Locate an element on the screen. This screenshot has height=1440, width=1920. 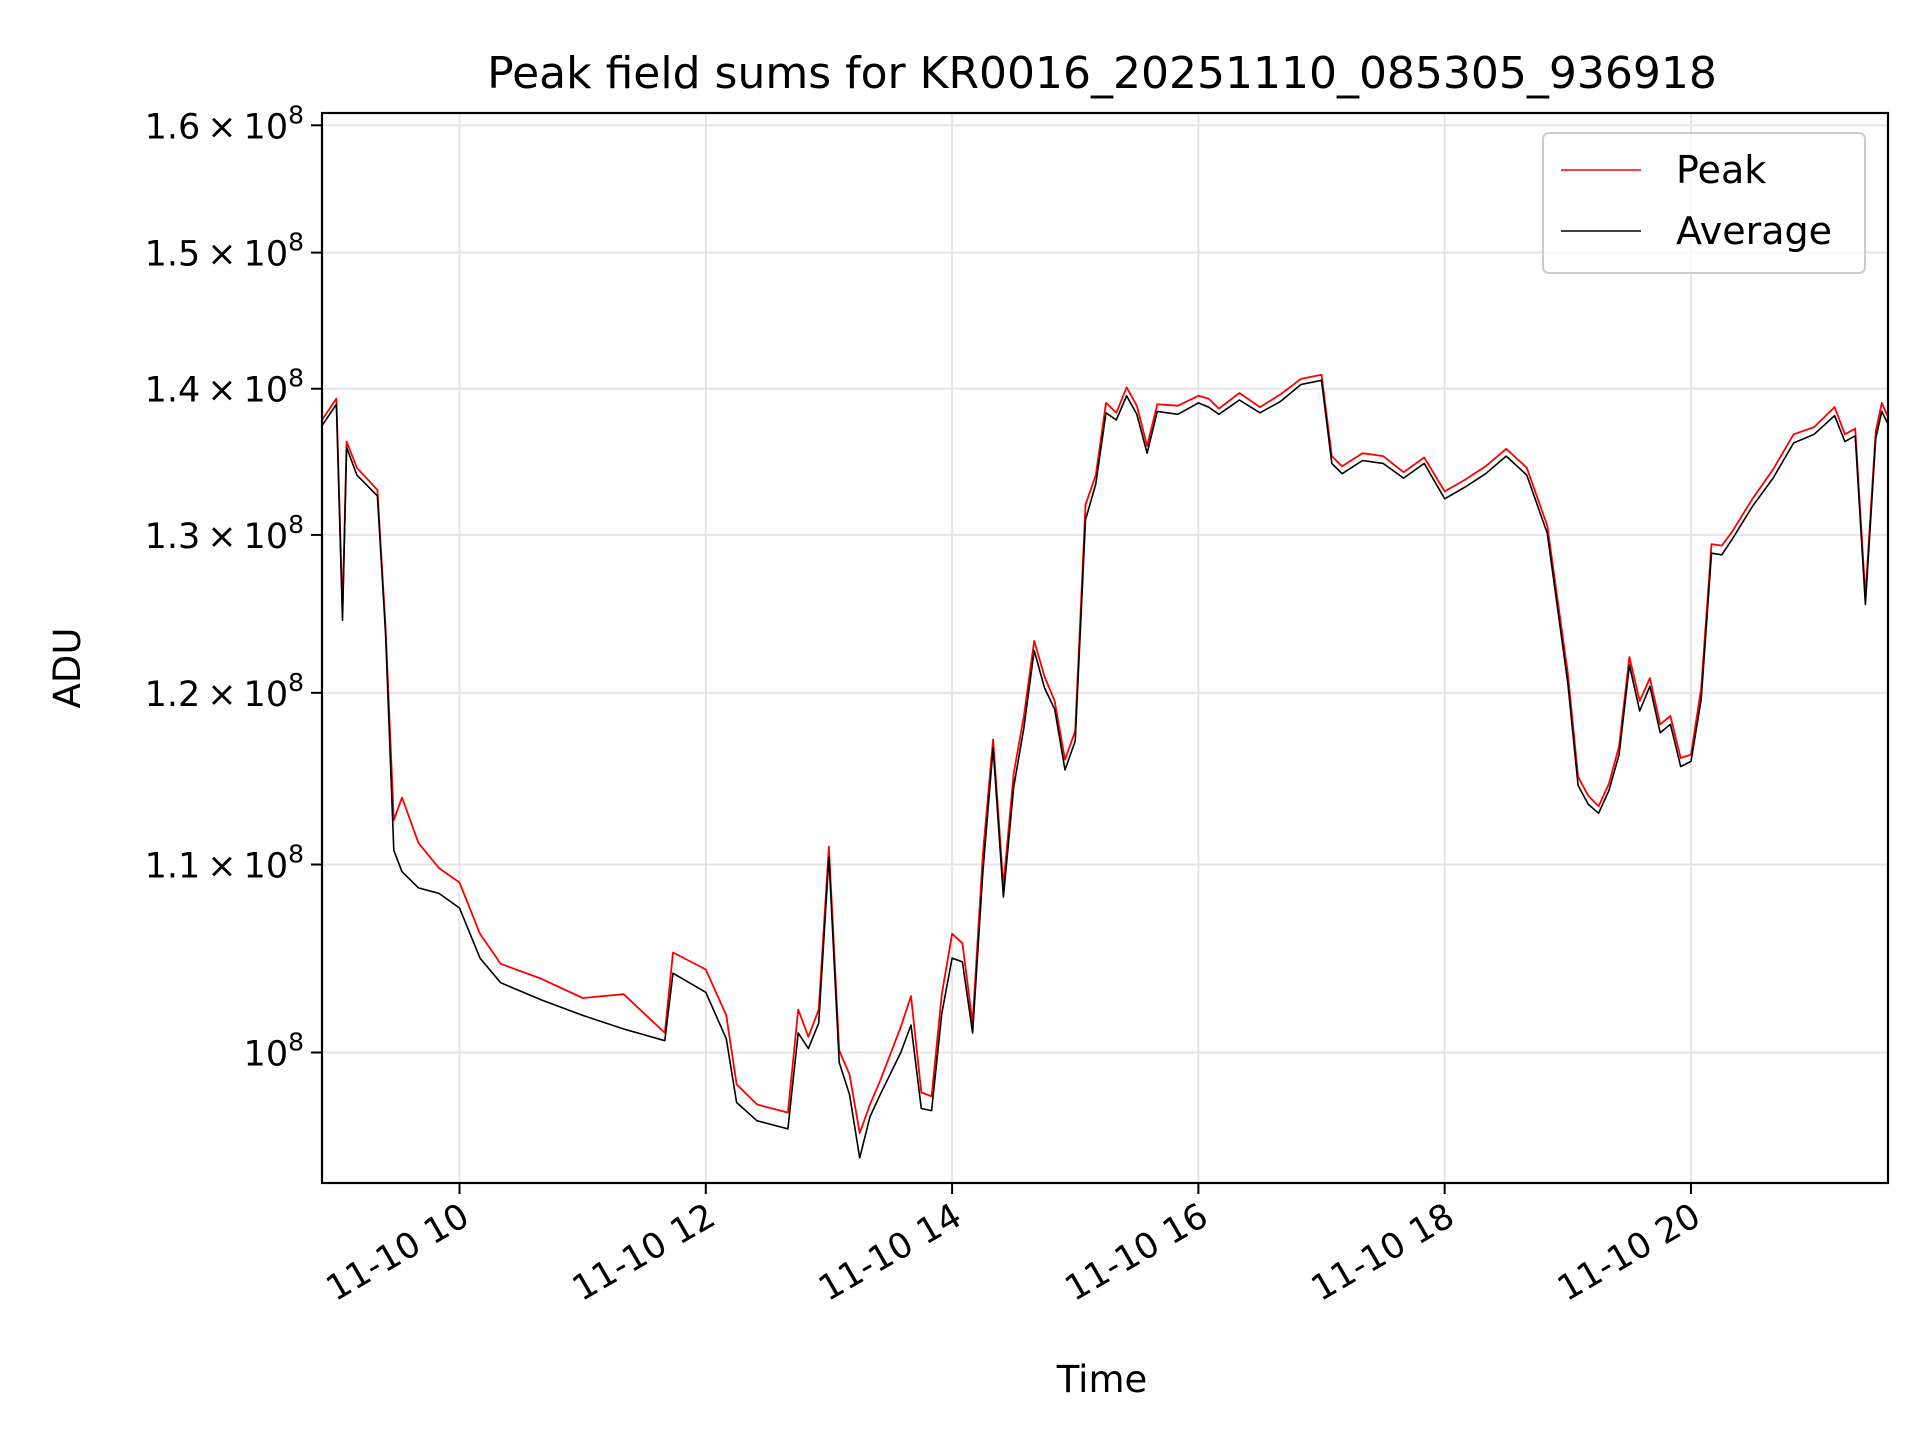
y-tick-label: 108 is located at coordinates (274, 1051).